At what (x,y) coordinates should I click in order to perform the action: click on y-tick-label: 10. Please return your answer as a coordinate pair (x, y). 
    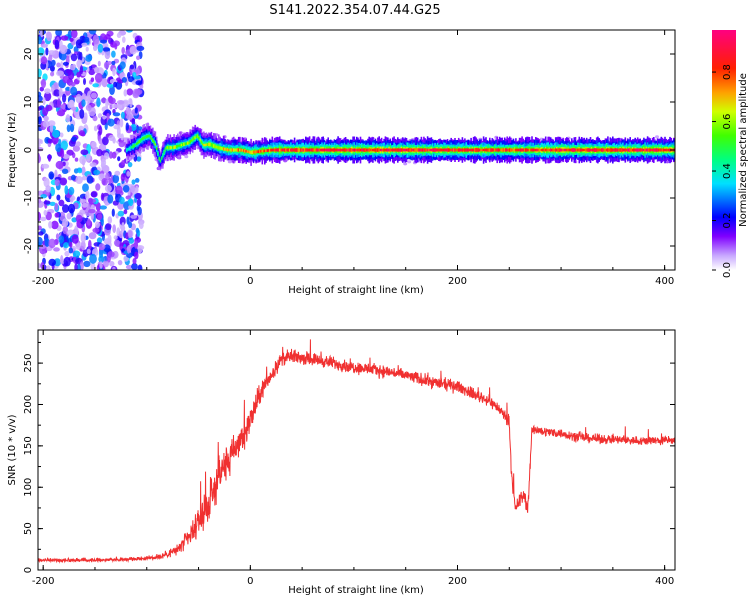
    Looking at the image, I should click on (28, 102).